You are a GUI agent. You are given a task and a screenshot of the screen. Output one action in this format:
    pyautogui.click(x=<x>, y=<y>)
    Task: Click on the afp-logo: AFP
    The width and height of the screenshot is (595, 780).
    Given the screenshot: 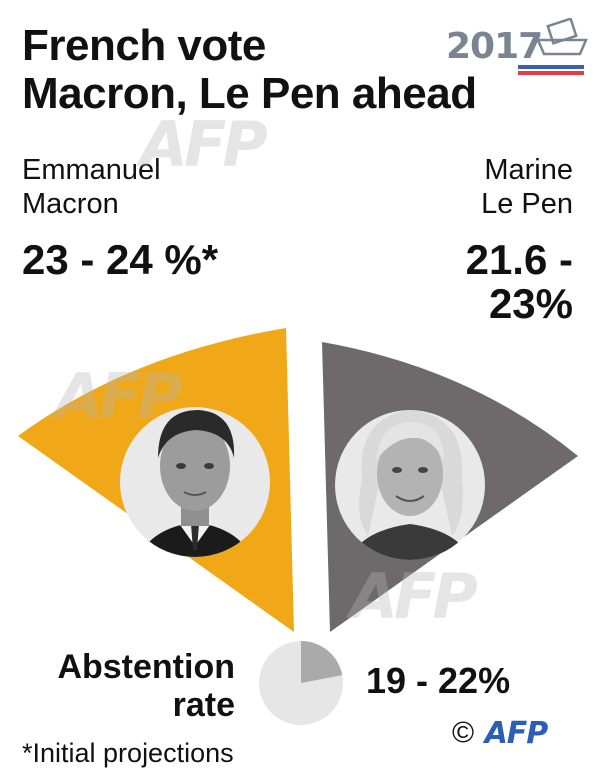 What is the action you would take?
    pyautogui.click(x=516, y=733)
    